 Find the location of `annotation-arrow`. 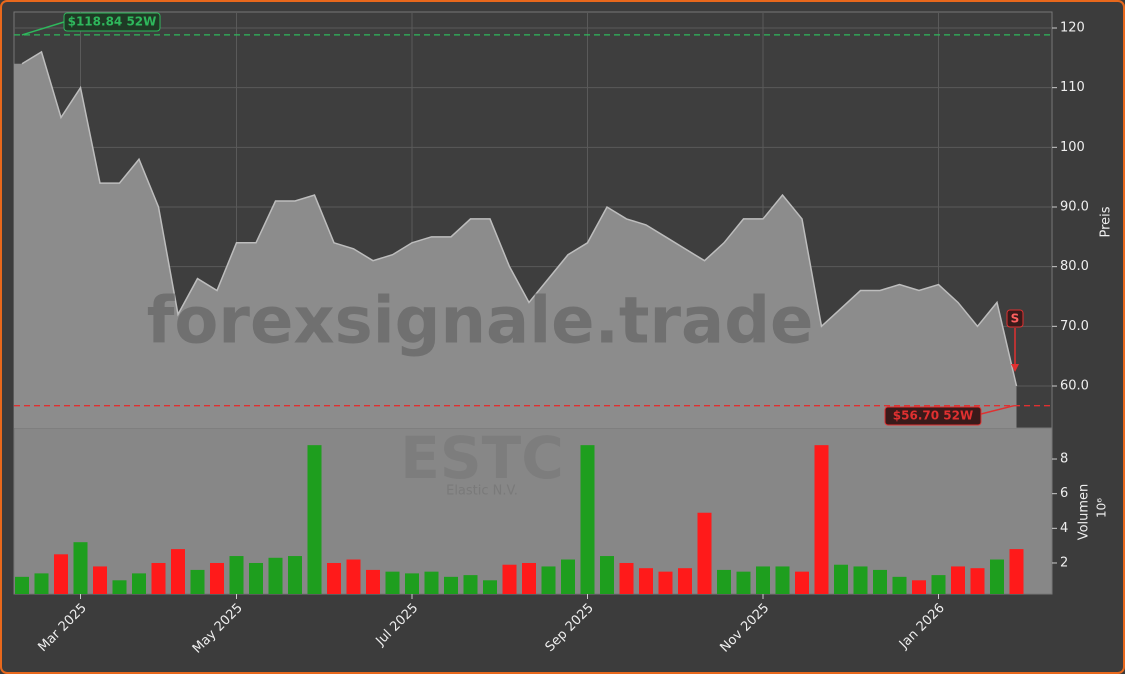

annotation-arrow is located at coordinates (43, 28).